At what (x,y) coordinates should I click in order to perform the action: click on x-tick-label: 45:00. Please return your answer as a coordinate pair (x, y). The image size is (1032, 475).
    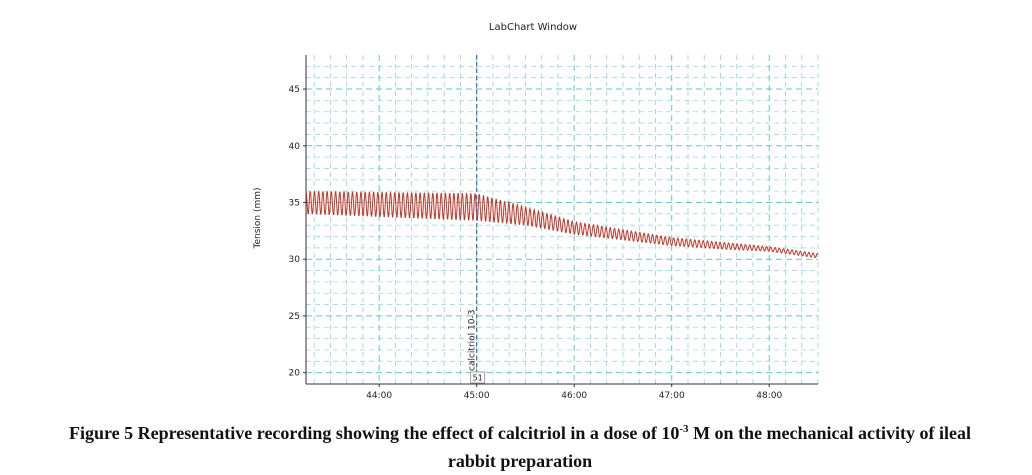
    Looking at the image, I should click on (477, 396).